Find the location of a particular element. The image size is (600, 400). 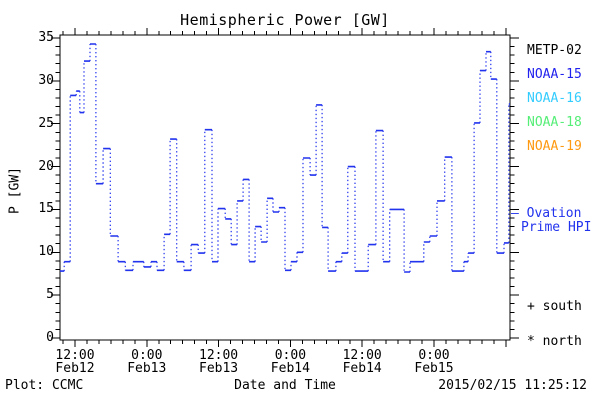

ovation-label-line2: Prime HPI is located at coordinates (556, 227).